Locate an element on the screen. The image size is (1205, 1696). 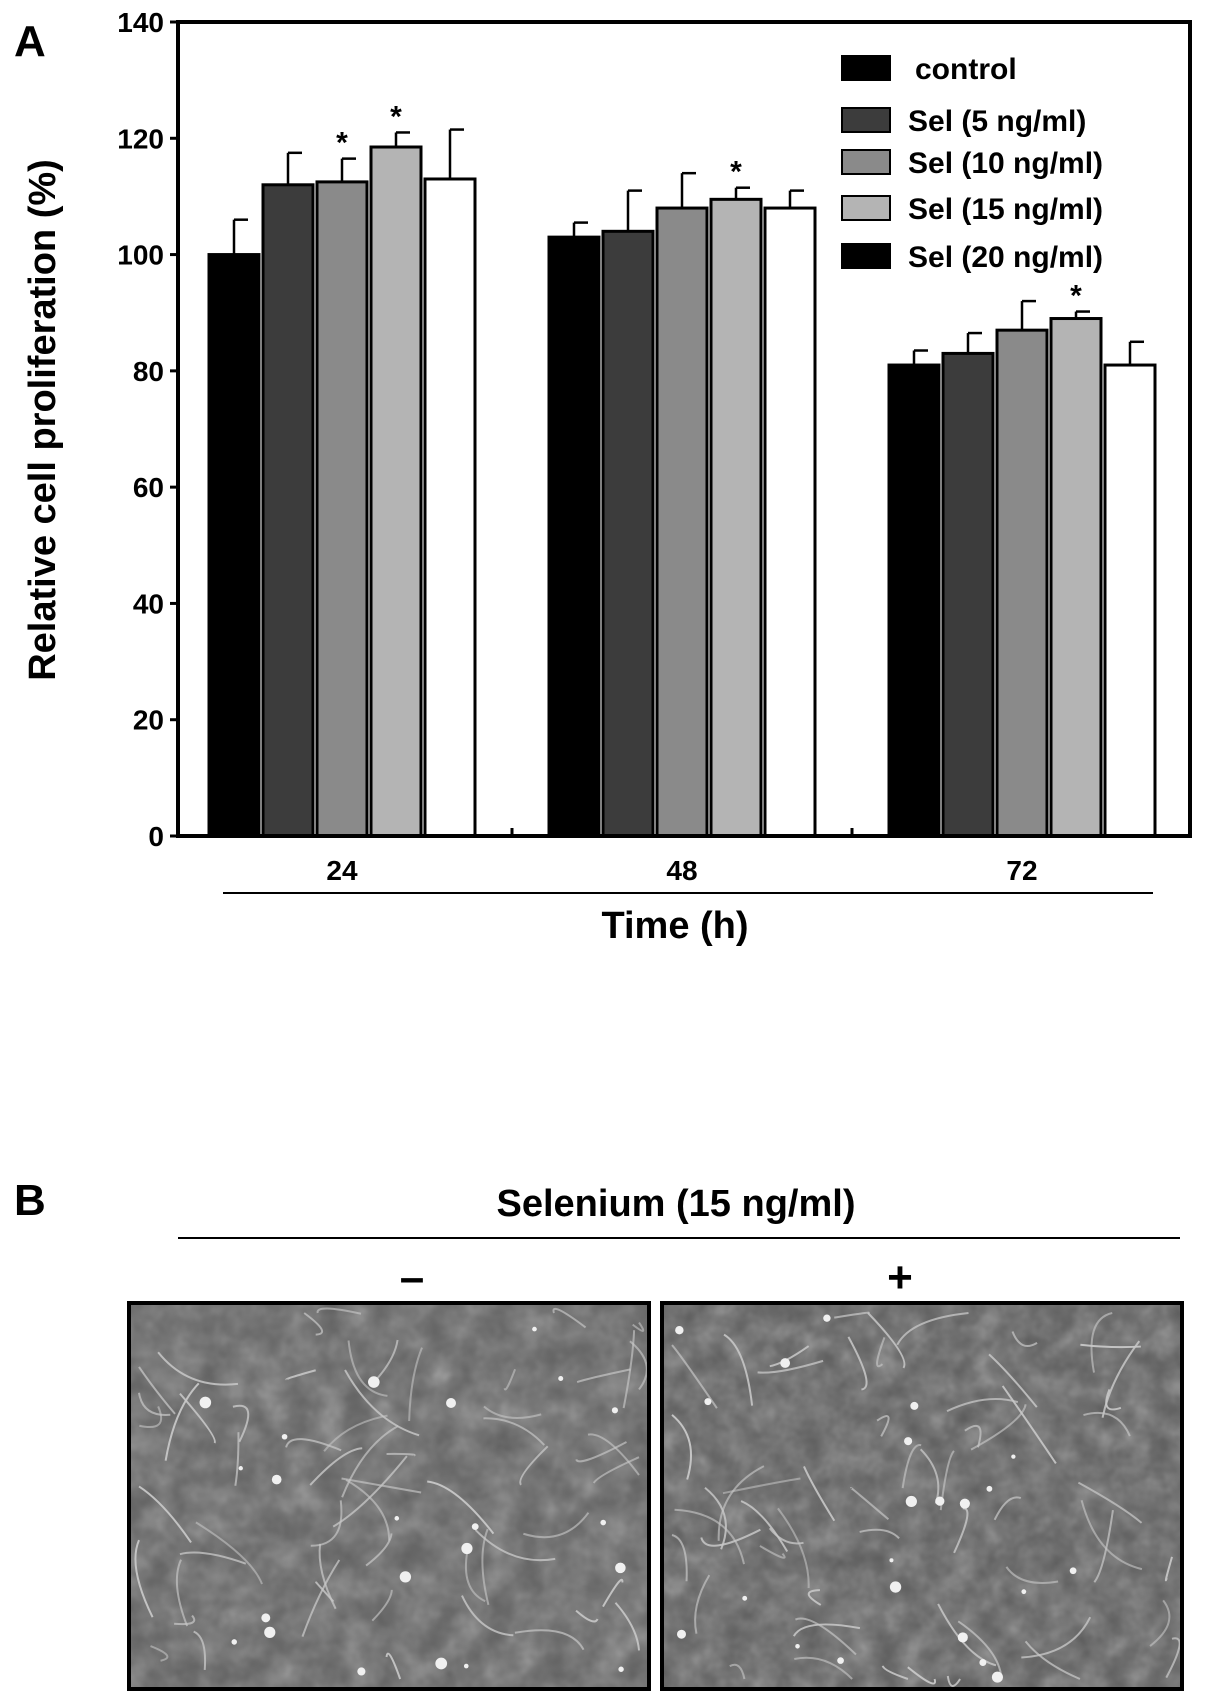
significance-markers: * * * * is located at coordinates (709, 206).